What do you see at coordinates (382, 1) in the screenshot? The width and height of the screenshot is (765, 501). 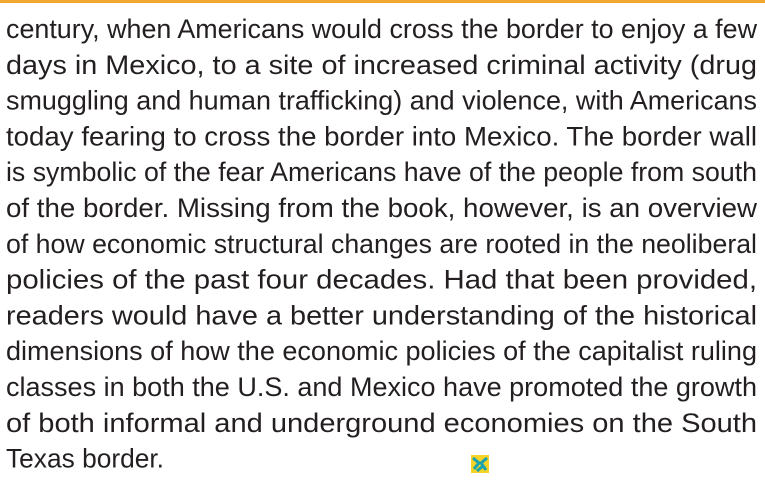 I see `top-rule` at bounding box center [382, 1].